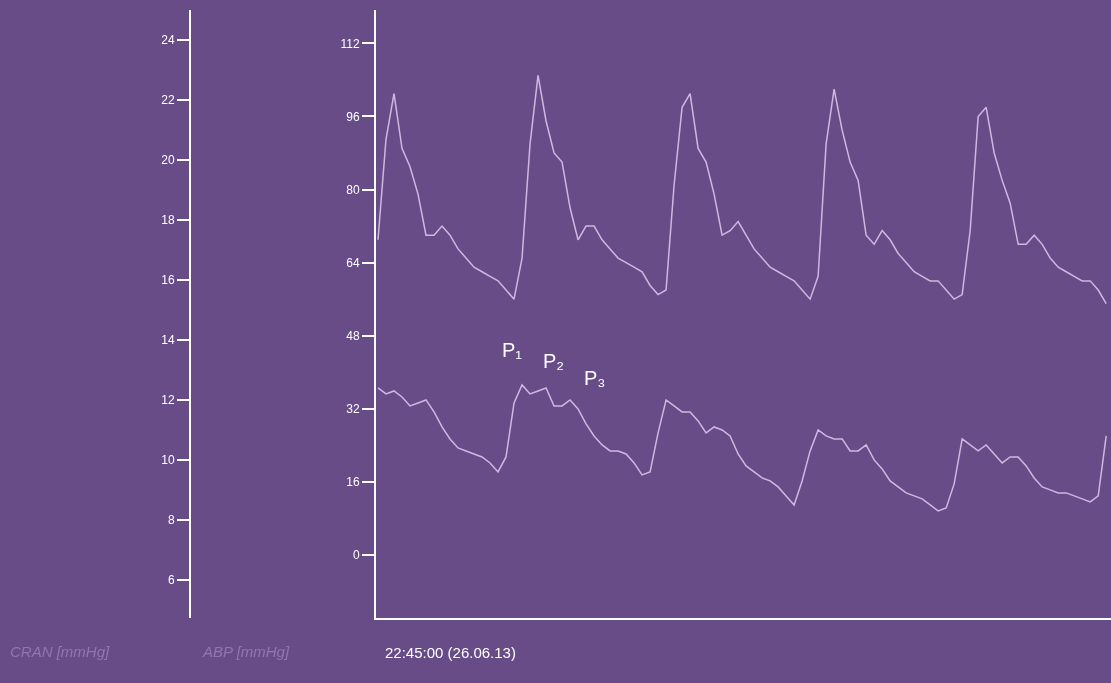  Describe the element at coordinates (350, 43) in the screenshot. I see `y-tick-label: 112` at that location.